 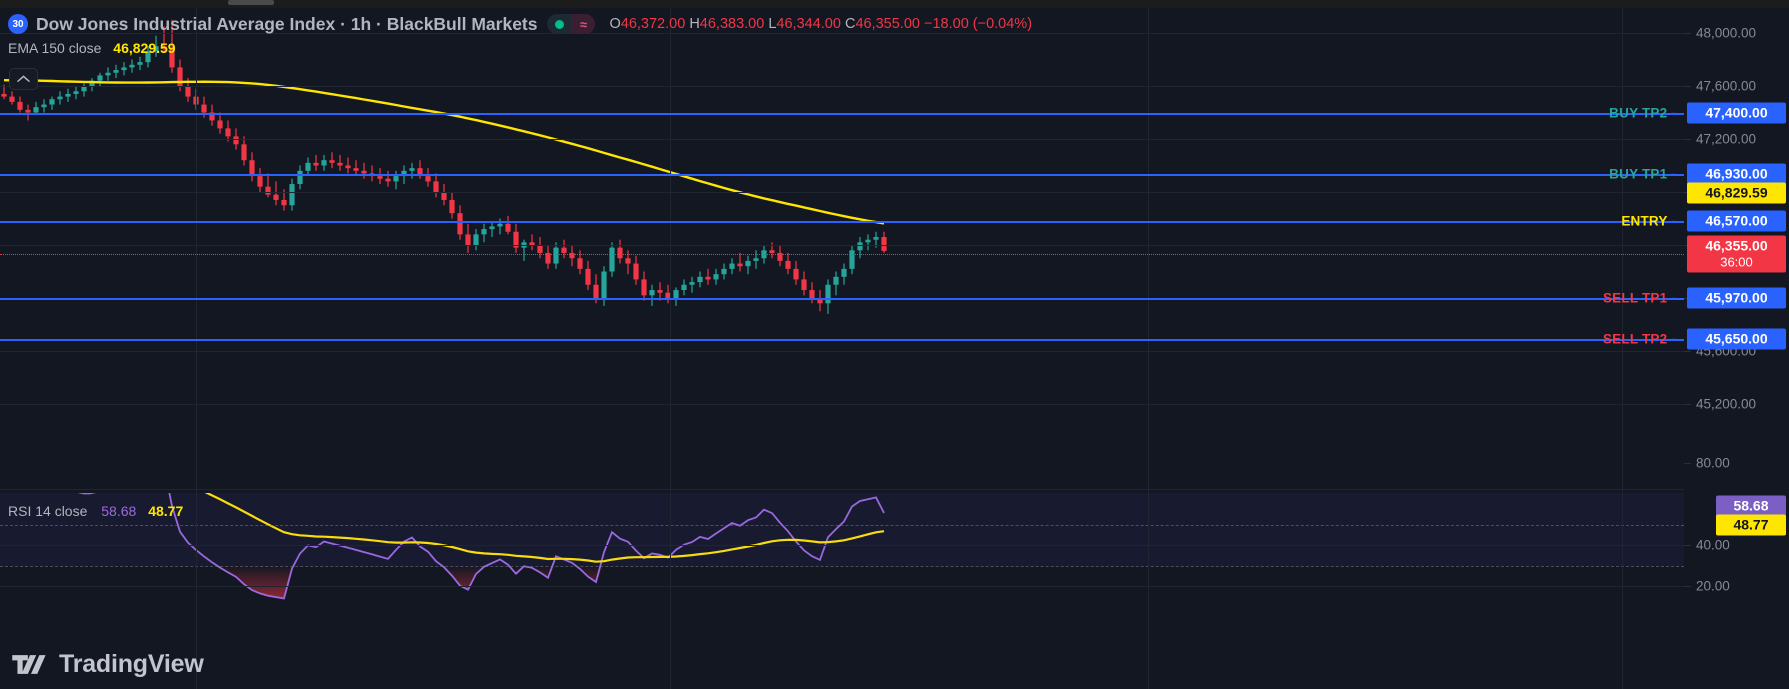 What do you see at coordinates (842, 175) in the screenshot?
I see `level-line-buy-tp1` at bounding box center [842, 175].